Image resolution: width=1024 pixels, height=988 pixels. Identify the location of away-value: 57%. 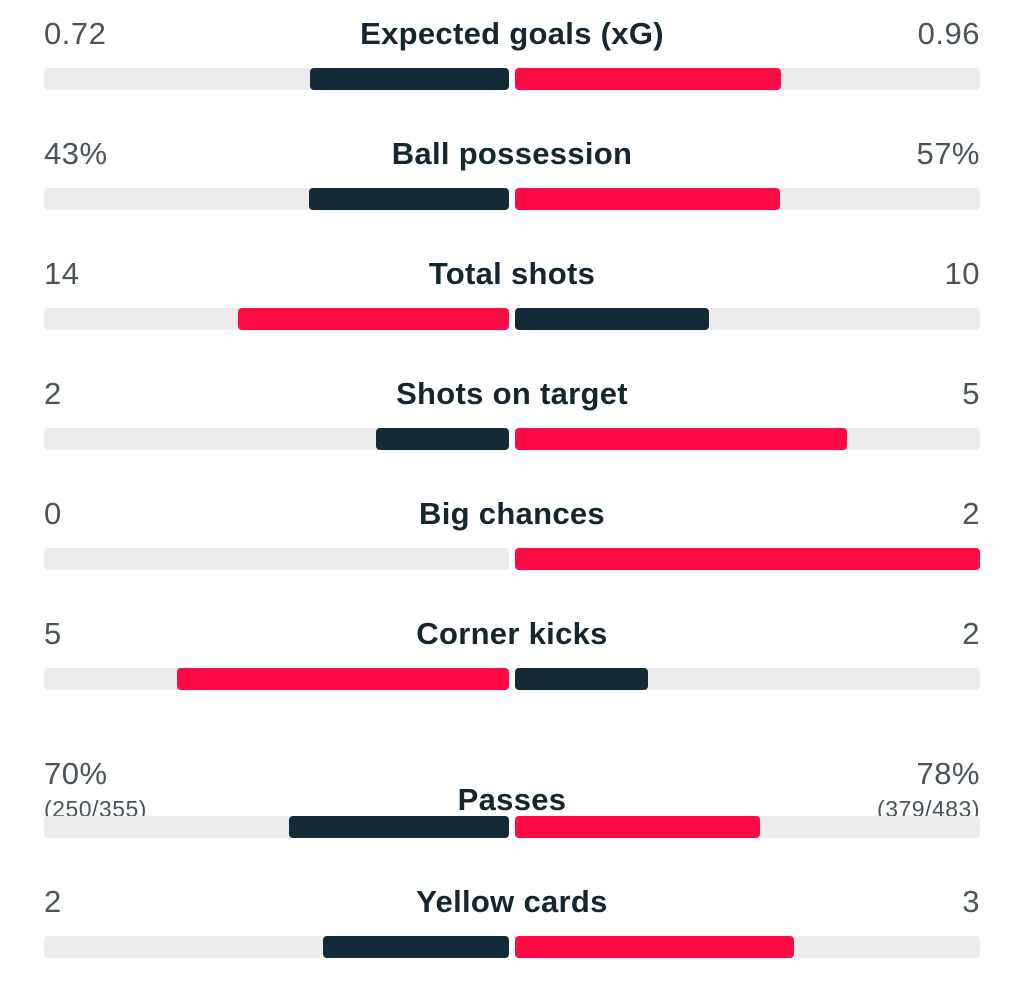
(948, 153).